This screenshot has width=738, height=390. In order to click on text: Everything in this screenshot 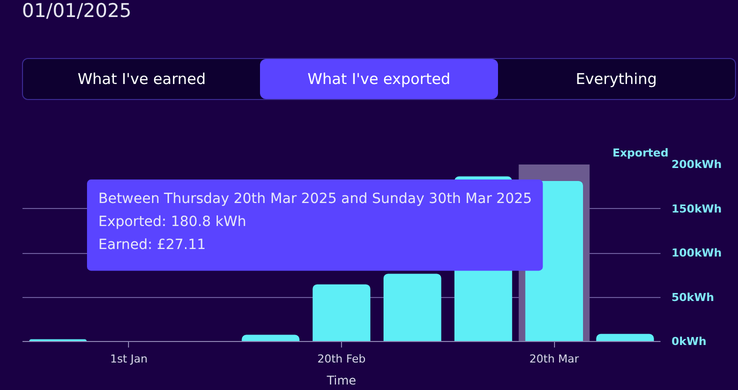, I will do `click(616, 79)`.